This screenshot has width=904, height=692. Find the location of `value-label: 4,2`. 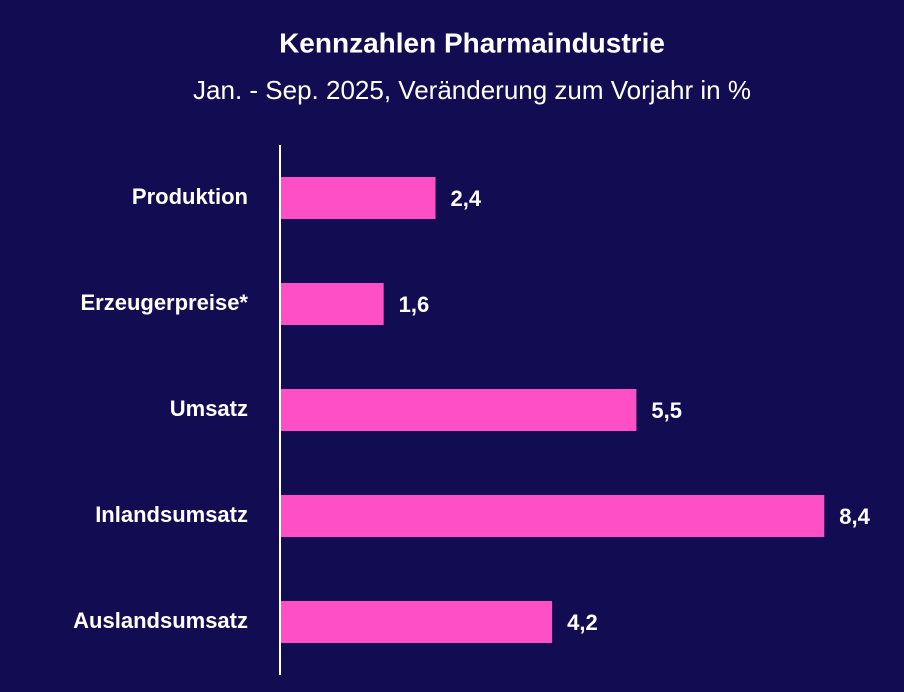

value-label: 4,2 is located at coordinates (582, 622).